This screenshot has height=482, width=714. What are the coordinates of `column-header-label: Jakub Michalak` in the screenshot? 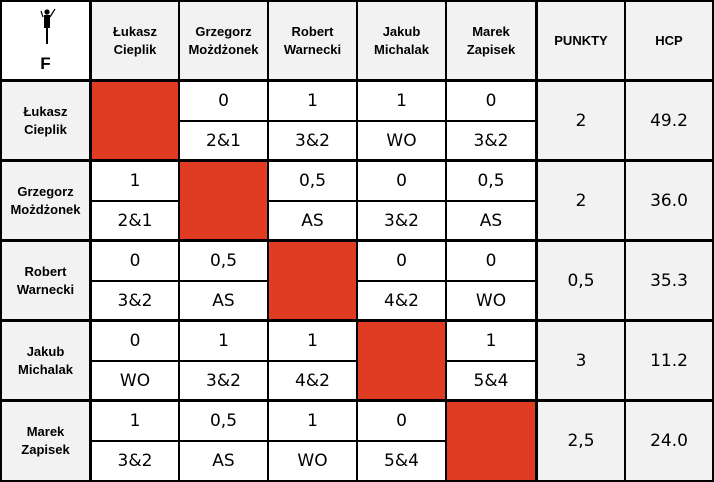 It's located at (401, 40).